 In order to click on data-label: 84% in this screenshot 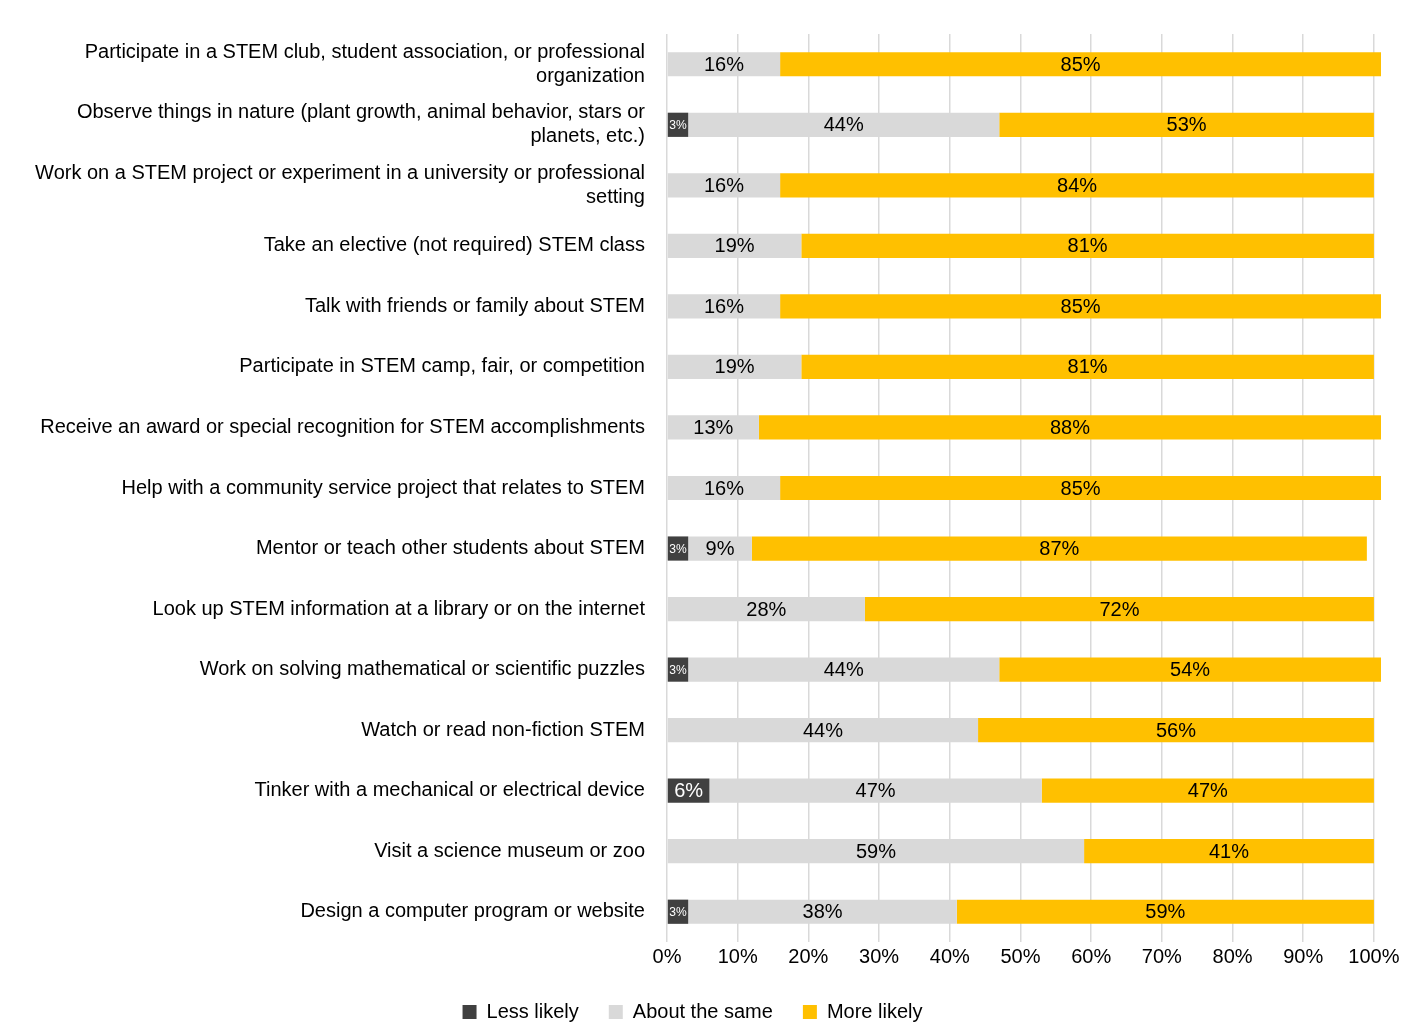, I will do `click(1077, 184)`.